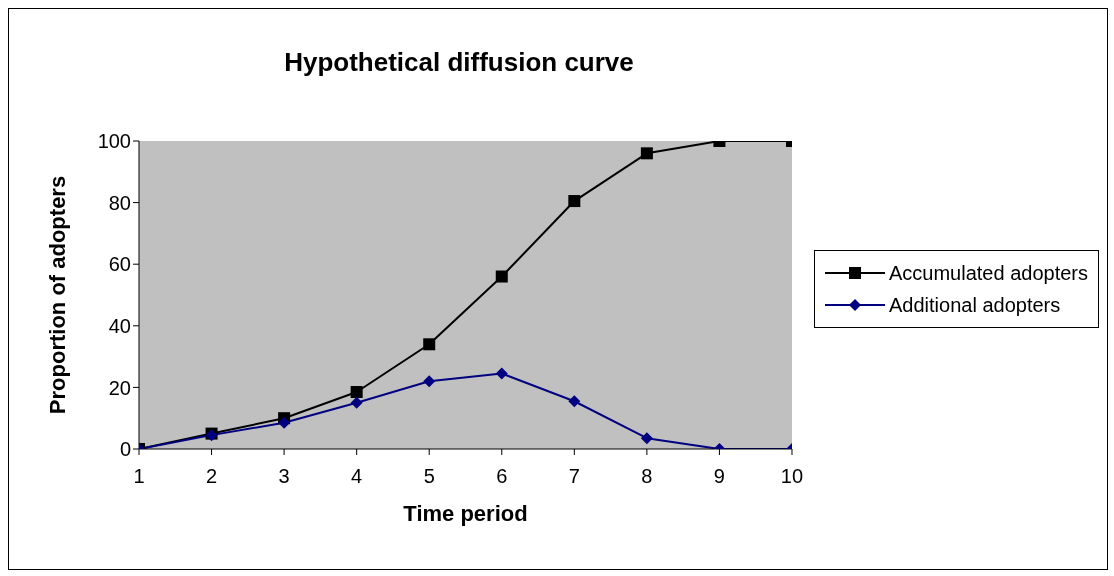  What do you see at coordinates (647, 476) in the screenshot?
I see `x-tick-label: 8` at bounding box center [647, 476].